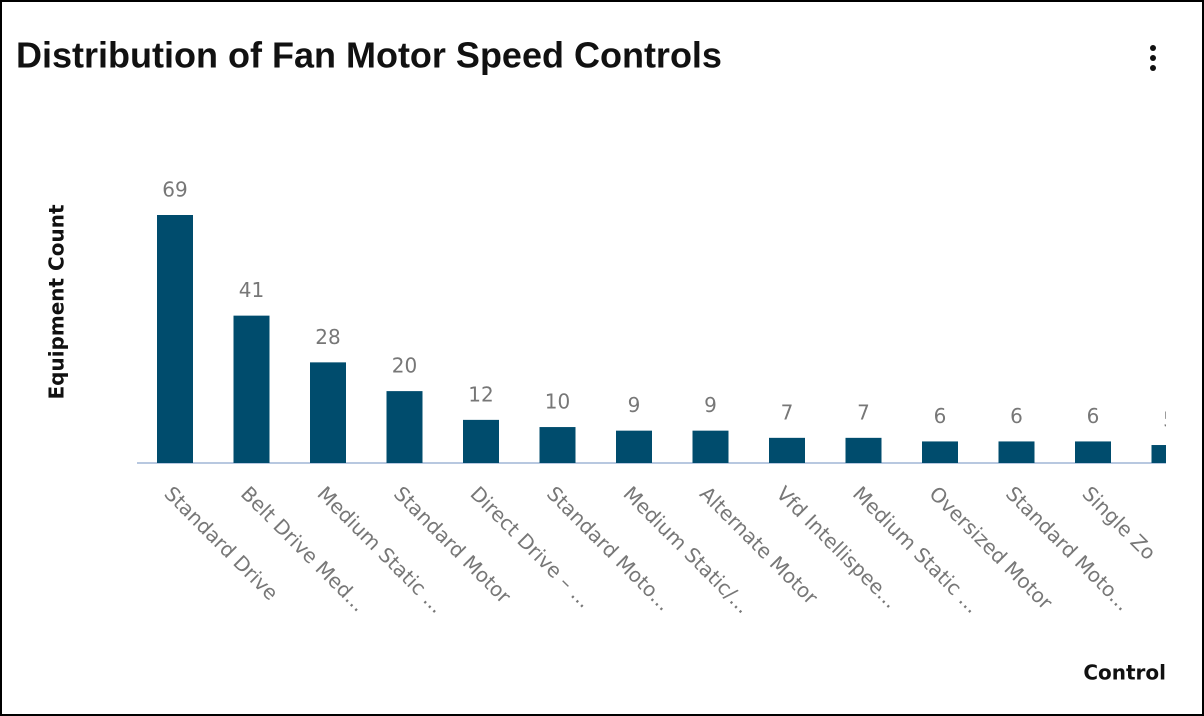 The width and height of the screenshot is (1204, 716). What do you see at coordinates (369, 55) in the screenshot?
I see `chart-title: Distribution of Fan Motor Speed Controls` at bounding box center [369, 55].